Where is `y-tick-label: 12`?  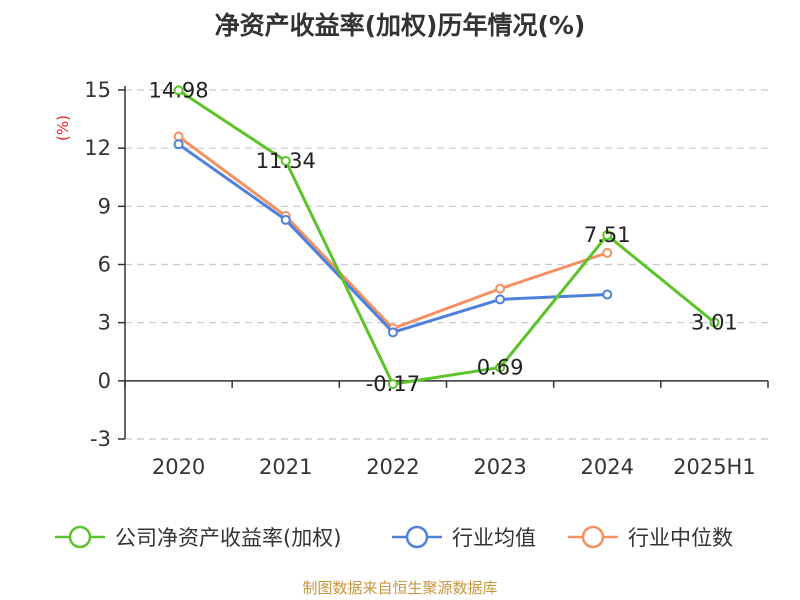
y-tick-label: 12 is located at coordinates (97, 148).